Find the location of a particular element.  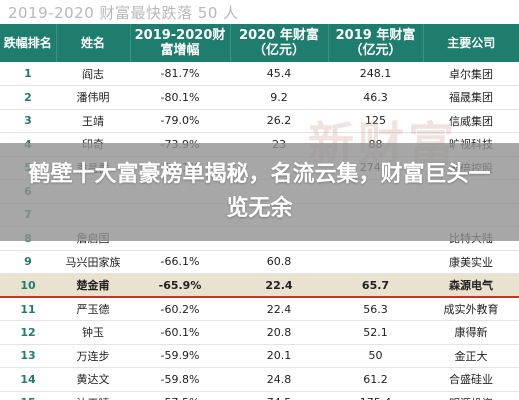

wealth-2020-cell: 9.2 is located at coordinates (279, 97).